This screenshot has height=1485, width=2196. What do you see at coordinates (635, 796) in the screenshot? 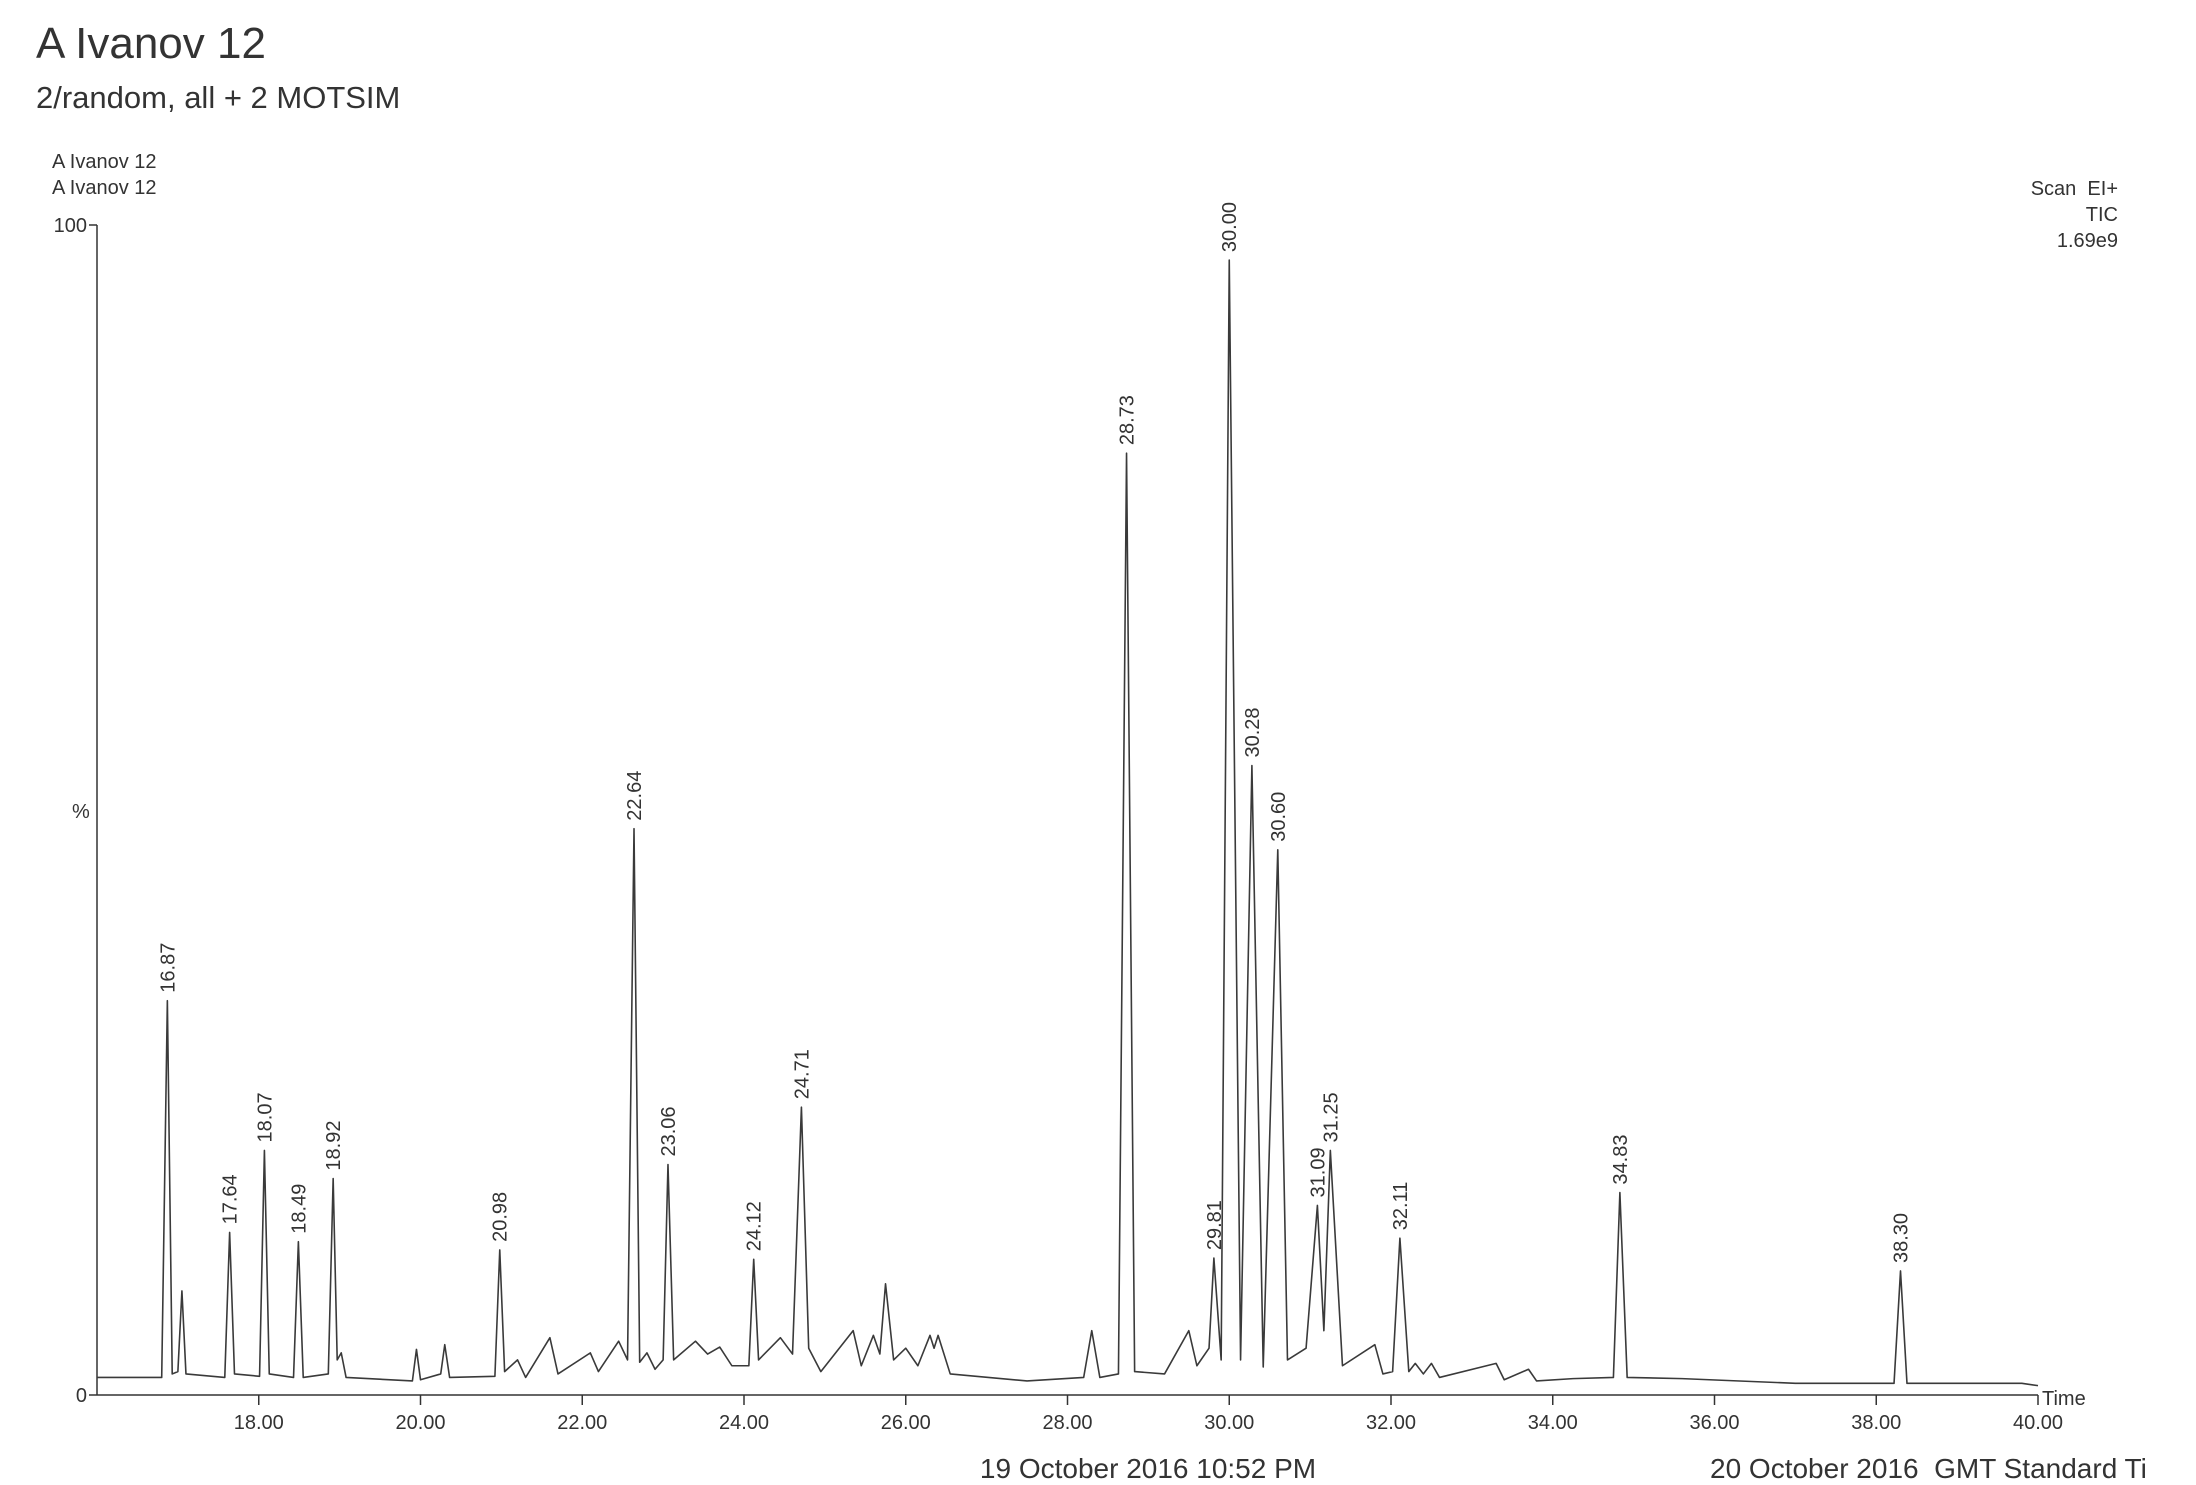
I see `peak-label: 22.64` at bounding box center [635, 796].